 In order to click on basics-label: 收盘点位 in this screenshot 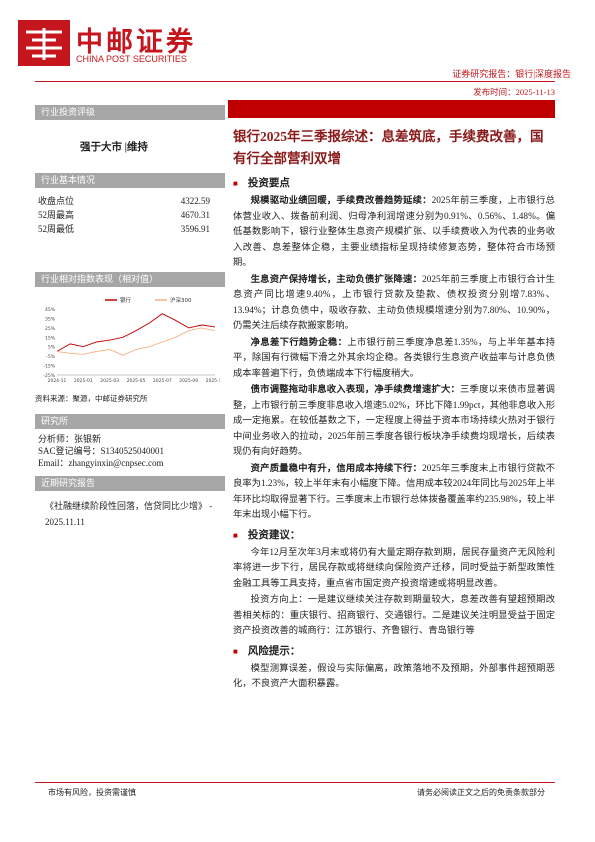, I will do `click(56, 201)`.